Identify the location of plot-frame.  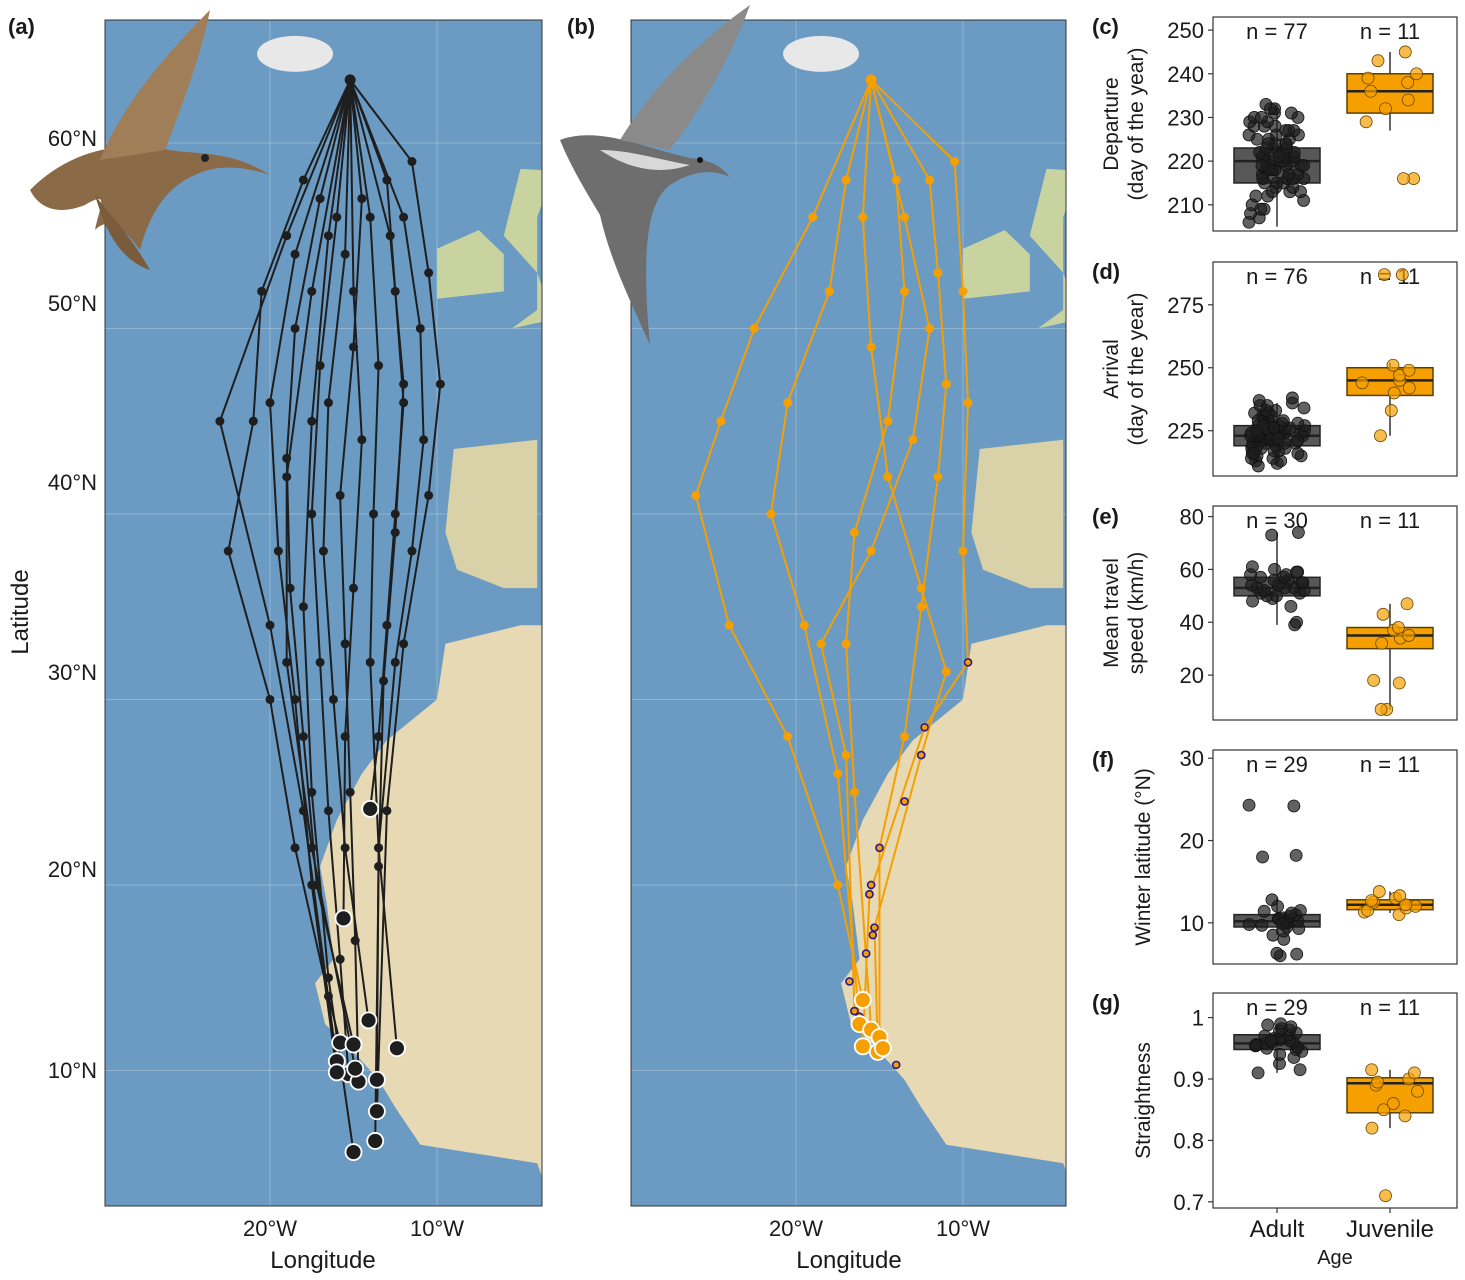
(1335, 857).